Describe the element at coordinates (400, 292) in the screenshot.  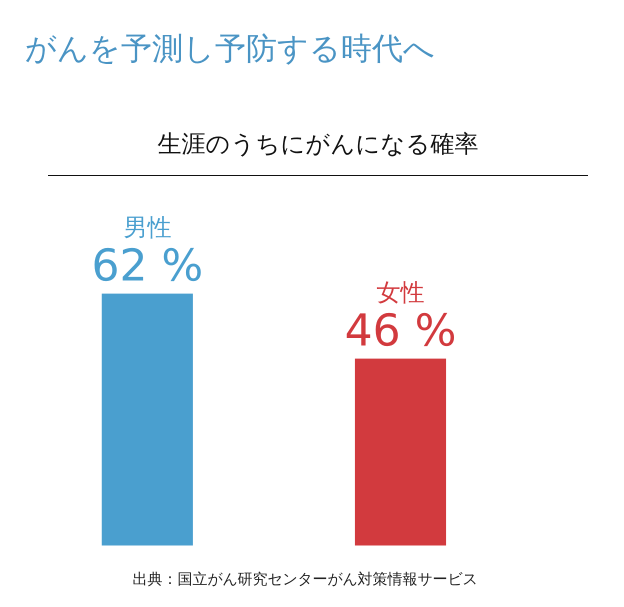
I see `x-tick-label: 女性` at that location.